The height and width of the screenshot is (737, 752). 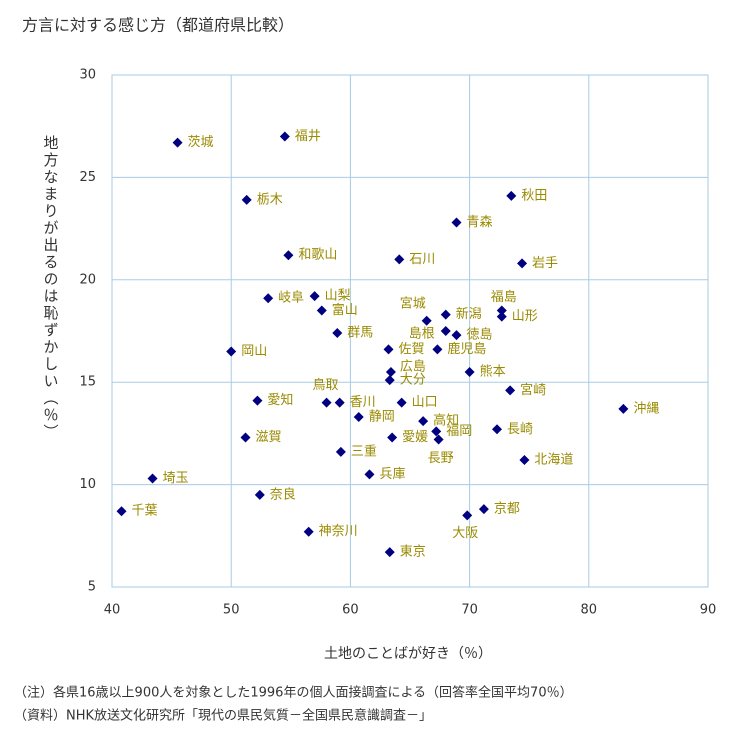 I want to click on point-label: 富山, so click(x=345, y=310).